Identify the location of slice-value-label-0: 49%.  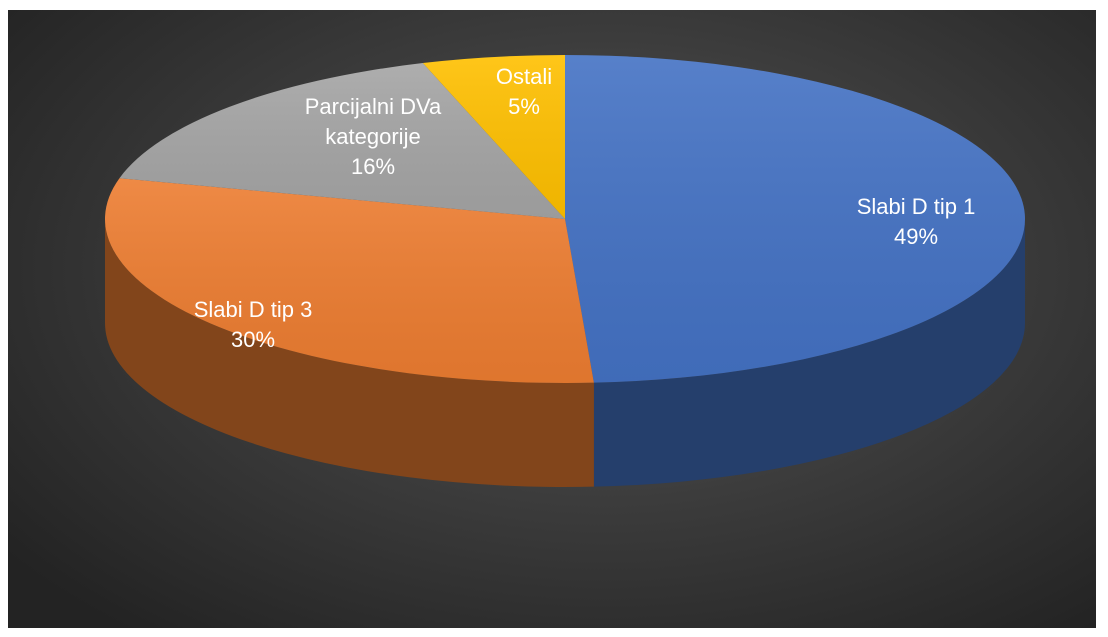
(916, 236).